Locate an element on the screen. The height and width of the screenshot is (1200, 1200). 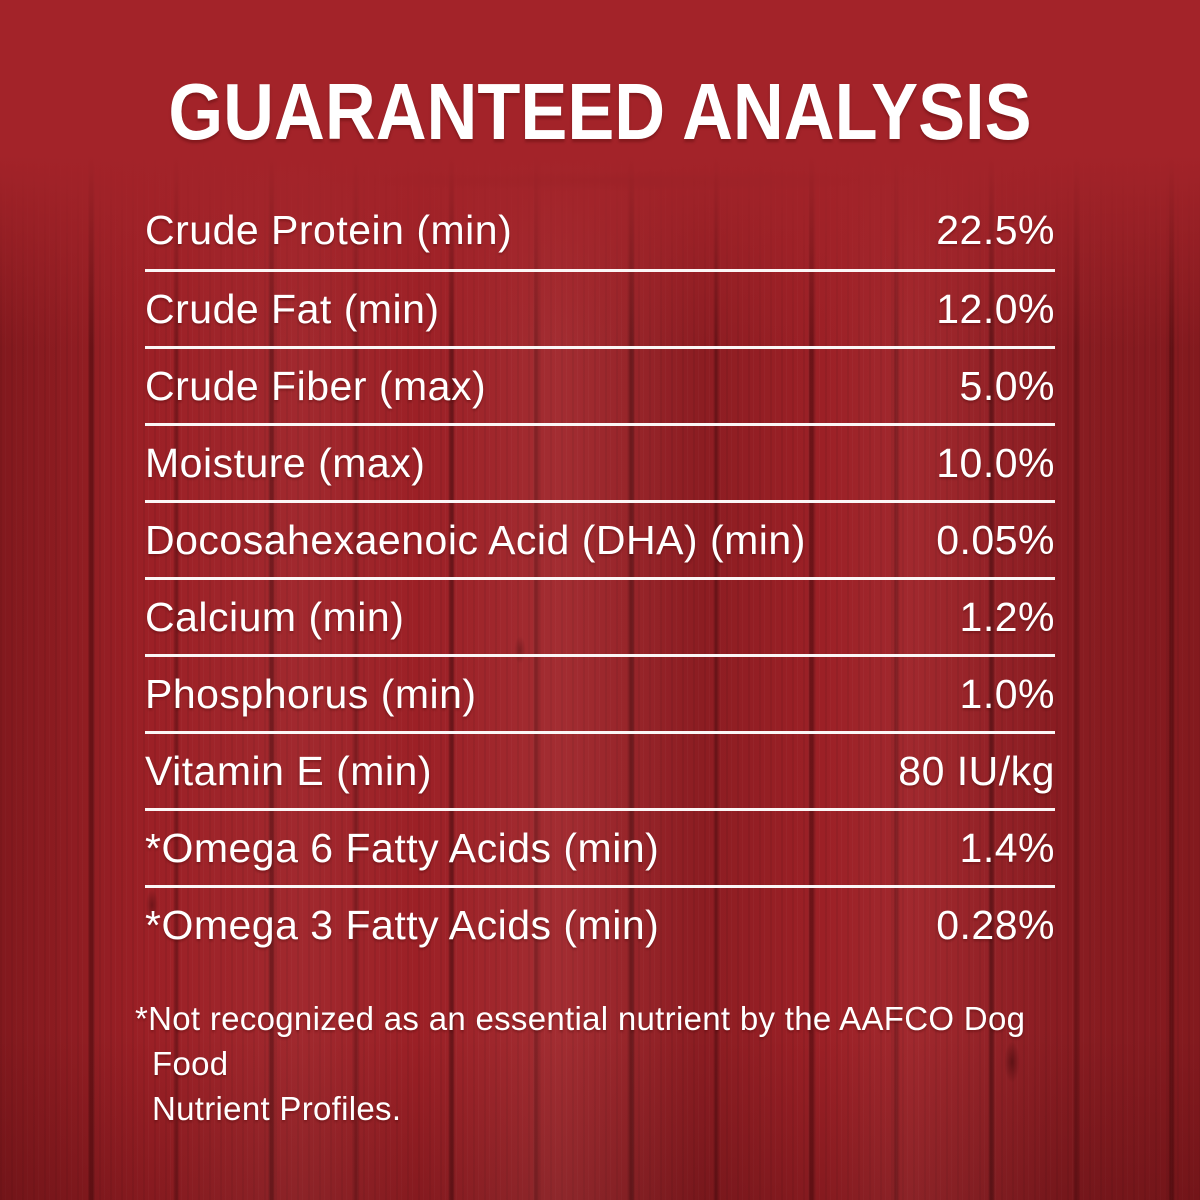
table-row: *Omega 3 Fatty Acids (min) 0.28% is located at coordinates (600, 923).